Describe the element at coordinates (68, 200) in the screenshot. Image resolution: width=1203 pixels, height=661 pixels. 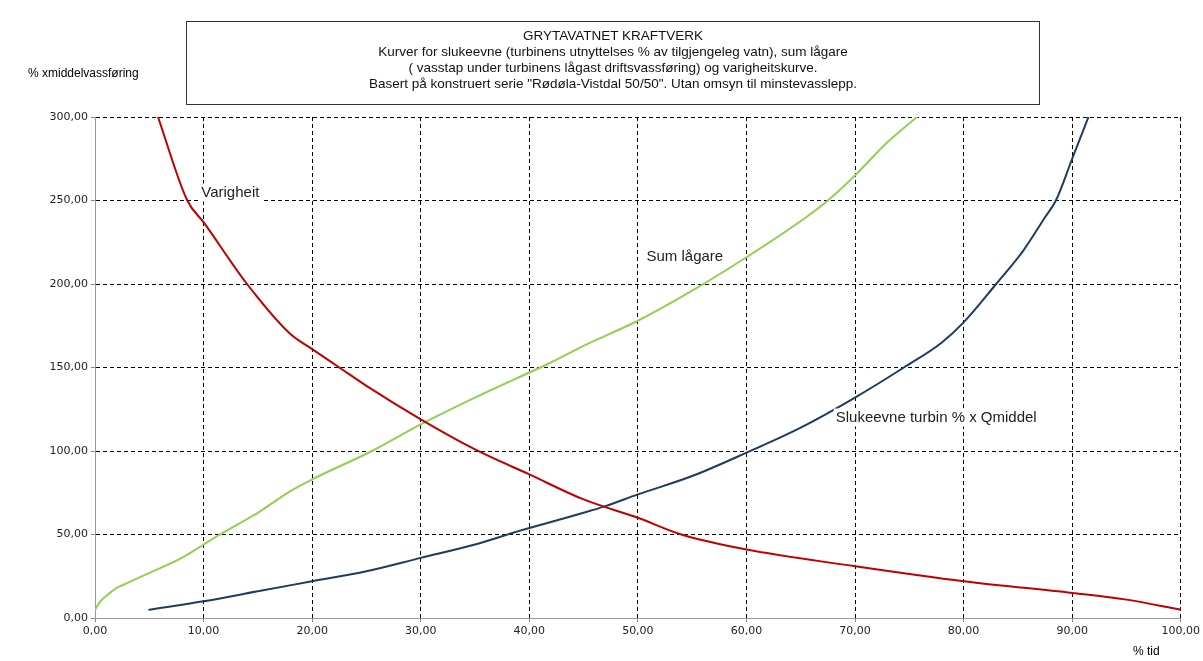
I see `y-tick-label: 250,00` at that location.